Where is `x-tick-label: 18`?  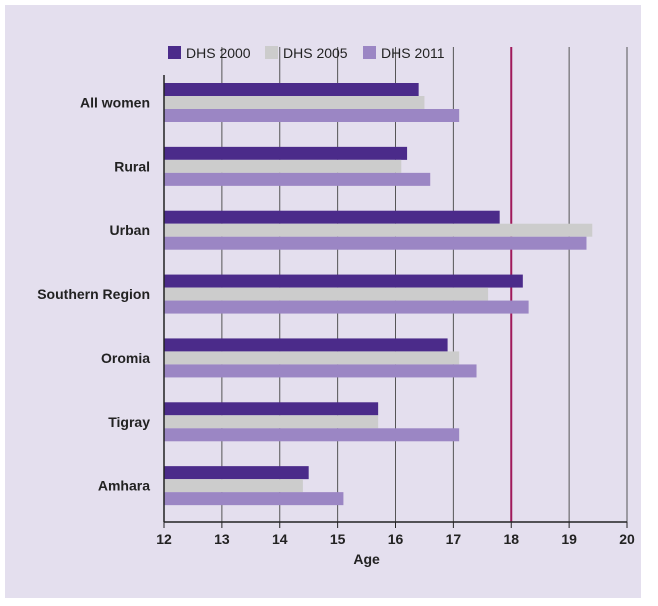 x-tick-label: 18 is located at coordinates (511, 539).